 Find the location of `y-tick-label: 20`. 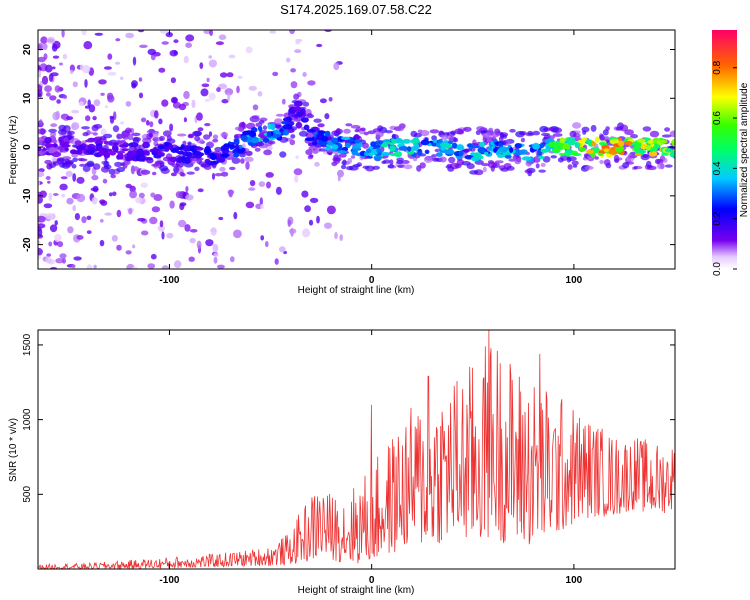

y-tick-label: 20 is located at coordinates (27, 50).